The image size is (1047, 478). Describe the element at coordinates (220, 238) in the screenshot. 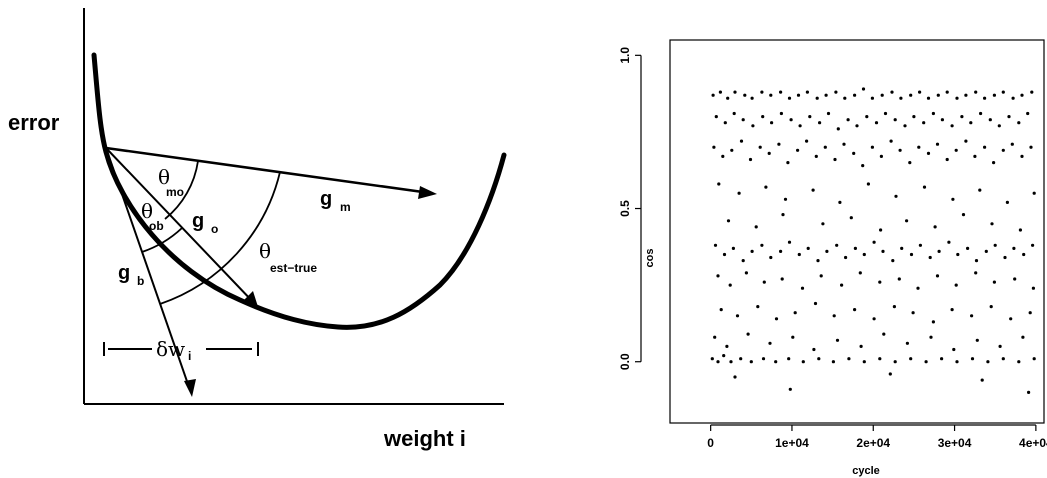

I see `theta-est-true-arc` at that location.